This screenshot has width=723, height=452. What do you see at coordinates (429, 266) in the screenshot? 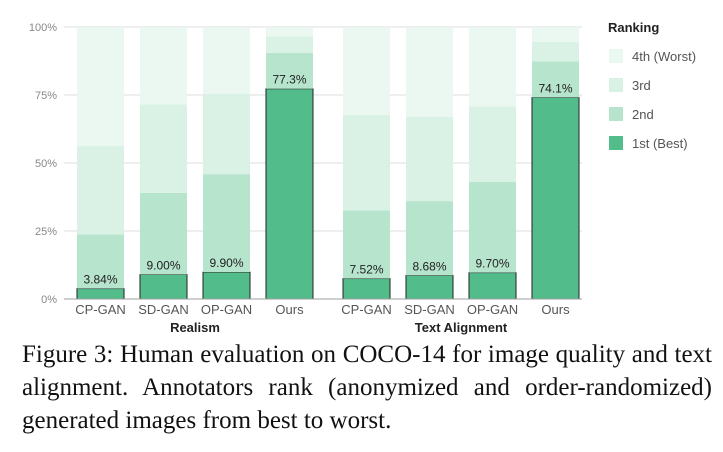
I see `data-label: 8.68%` at bounding box center [429, 266].